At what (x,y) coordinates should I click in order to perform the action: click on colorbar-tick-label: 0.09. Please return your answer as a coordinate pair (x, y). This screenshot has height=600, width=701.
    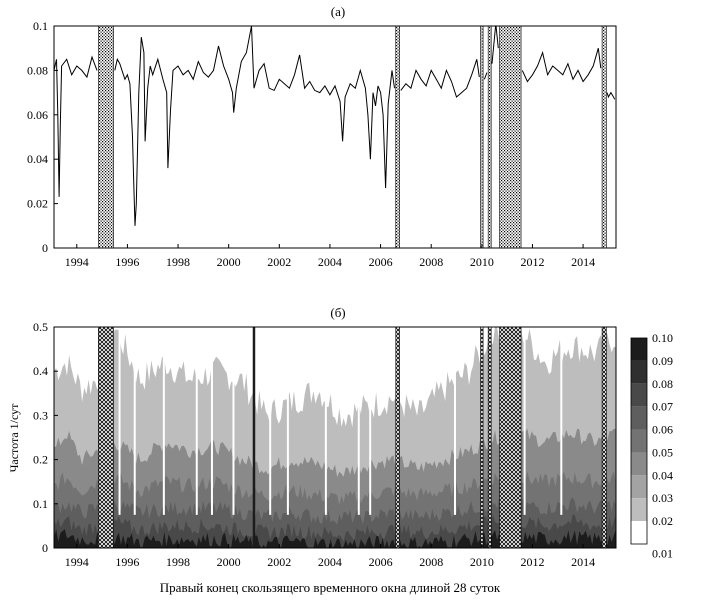
    Looking at the image, I should click on (662, 361).